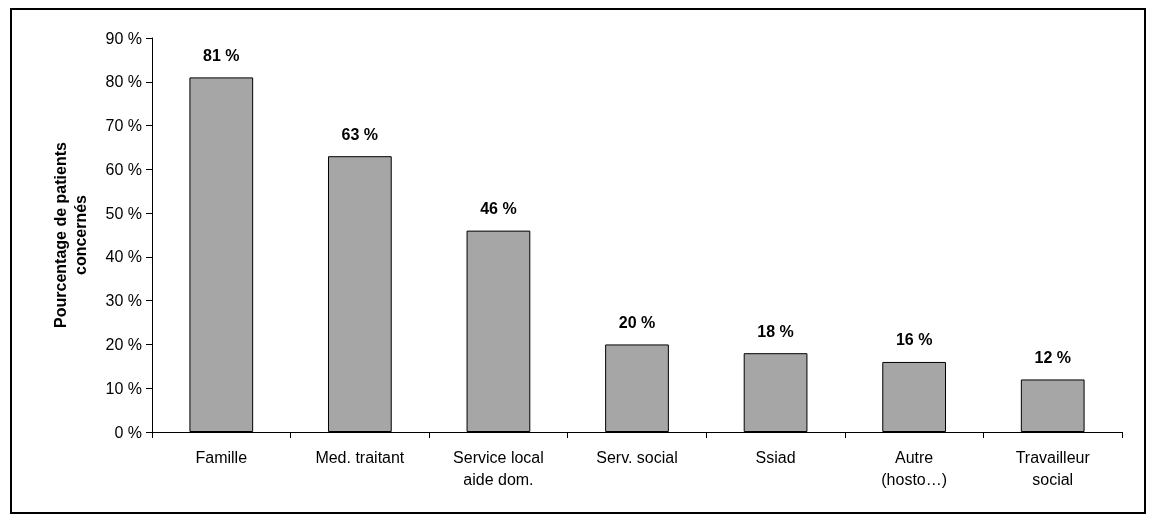 This screenshot has height=516, width=1155. What do you see at coordinates (1053, 468) in the screenshot?
I see `x-tick-label: Travailleur social` at bounding box center [1053, 468].